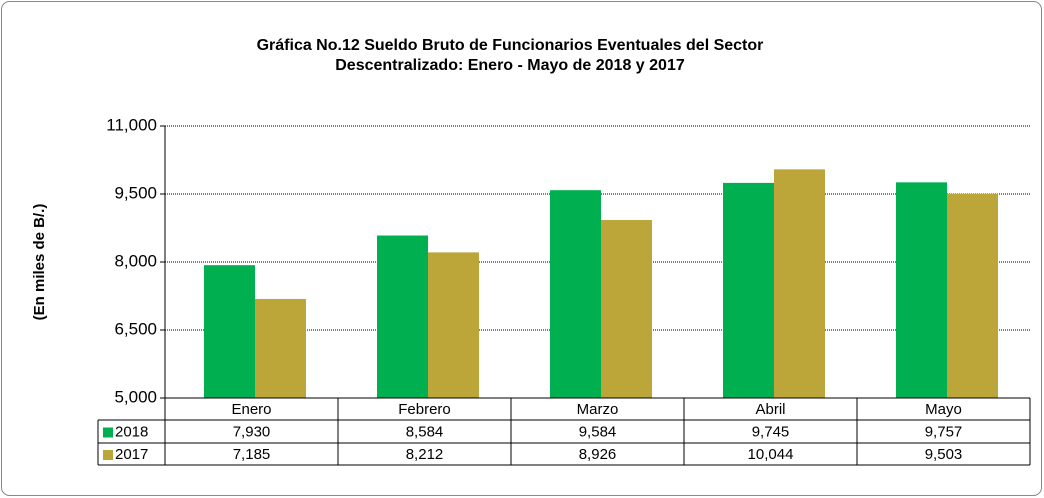  I want to click on x-tick-label: Abril, so click(770, 409).